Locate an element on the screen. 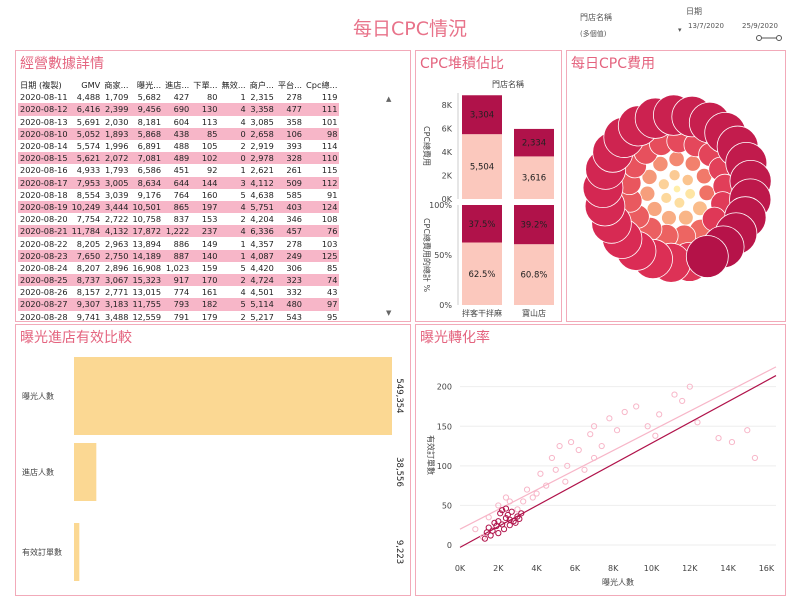 The image size is (800, 601). value-cell: 5,868 is located at coordinates (147, 133).